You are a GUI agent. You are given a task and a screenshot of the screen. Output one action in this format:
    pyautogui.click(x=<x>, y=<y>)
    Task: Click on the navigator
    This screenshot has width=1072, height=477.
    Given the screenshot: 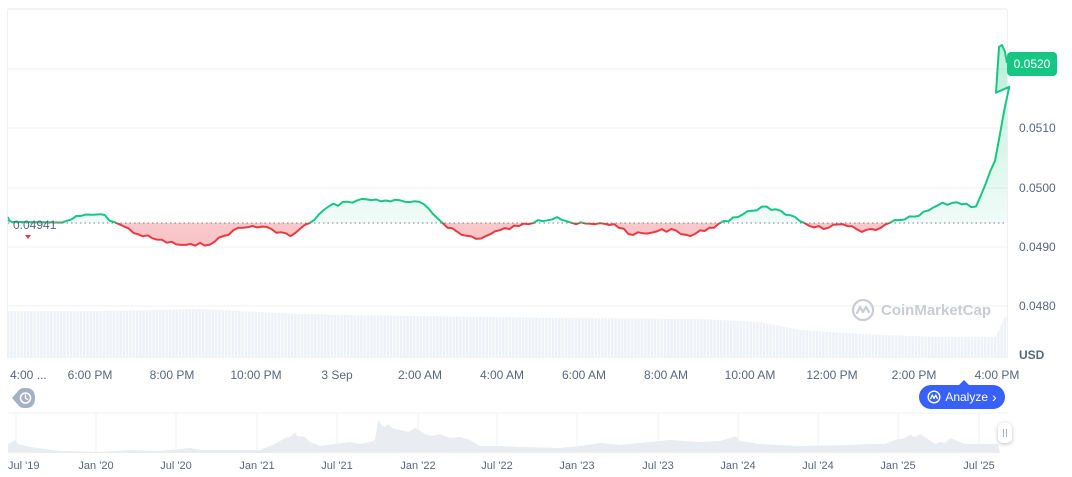 What is the action you would take?
    pyautogui.click(x=507, y=432)
    